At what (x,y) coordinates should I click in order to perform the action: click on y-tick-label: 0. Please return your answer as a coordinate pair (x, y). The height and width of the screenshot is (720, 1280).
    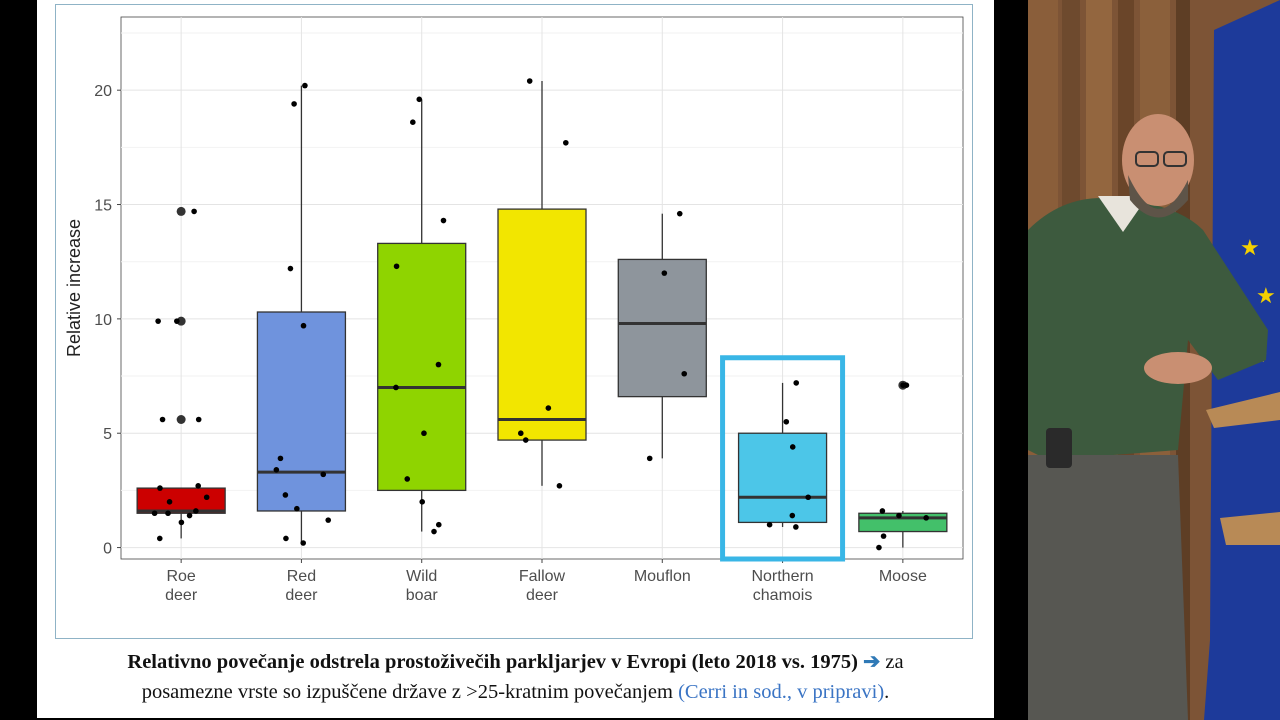
    Looking at the image, I should click on (107, 549).